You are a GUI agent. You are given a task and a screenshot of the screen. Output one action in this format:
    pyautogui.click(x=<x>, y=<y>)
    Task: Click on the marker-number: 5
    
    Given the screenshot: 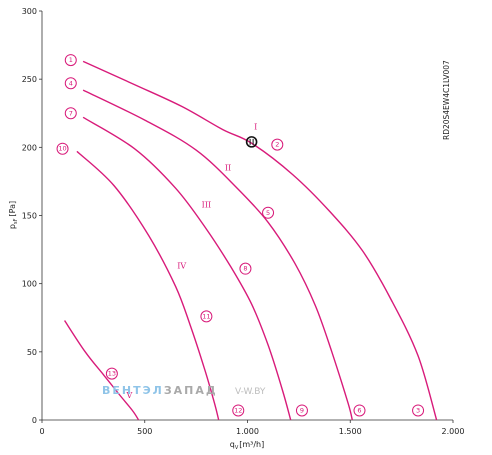 What is the action you would take?
    pyautogui.click(x=268, y=213)
    